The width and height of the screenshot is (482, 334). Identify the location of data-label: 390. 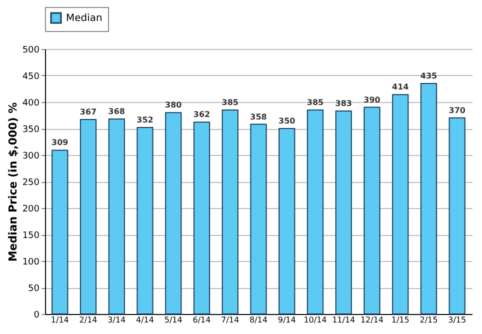
(372, 99).